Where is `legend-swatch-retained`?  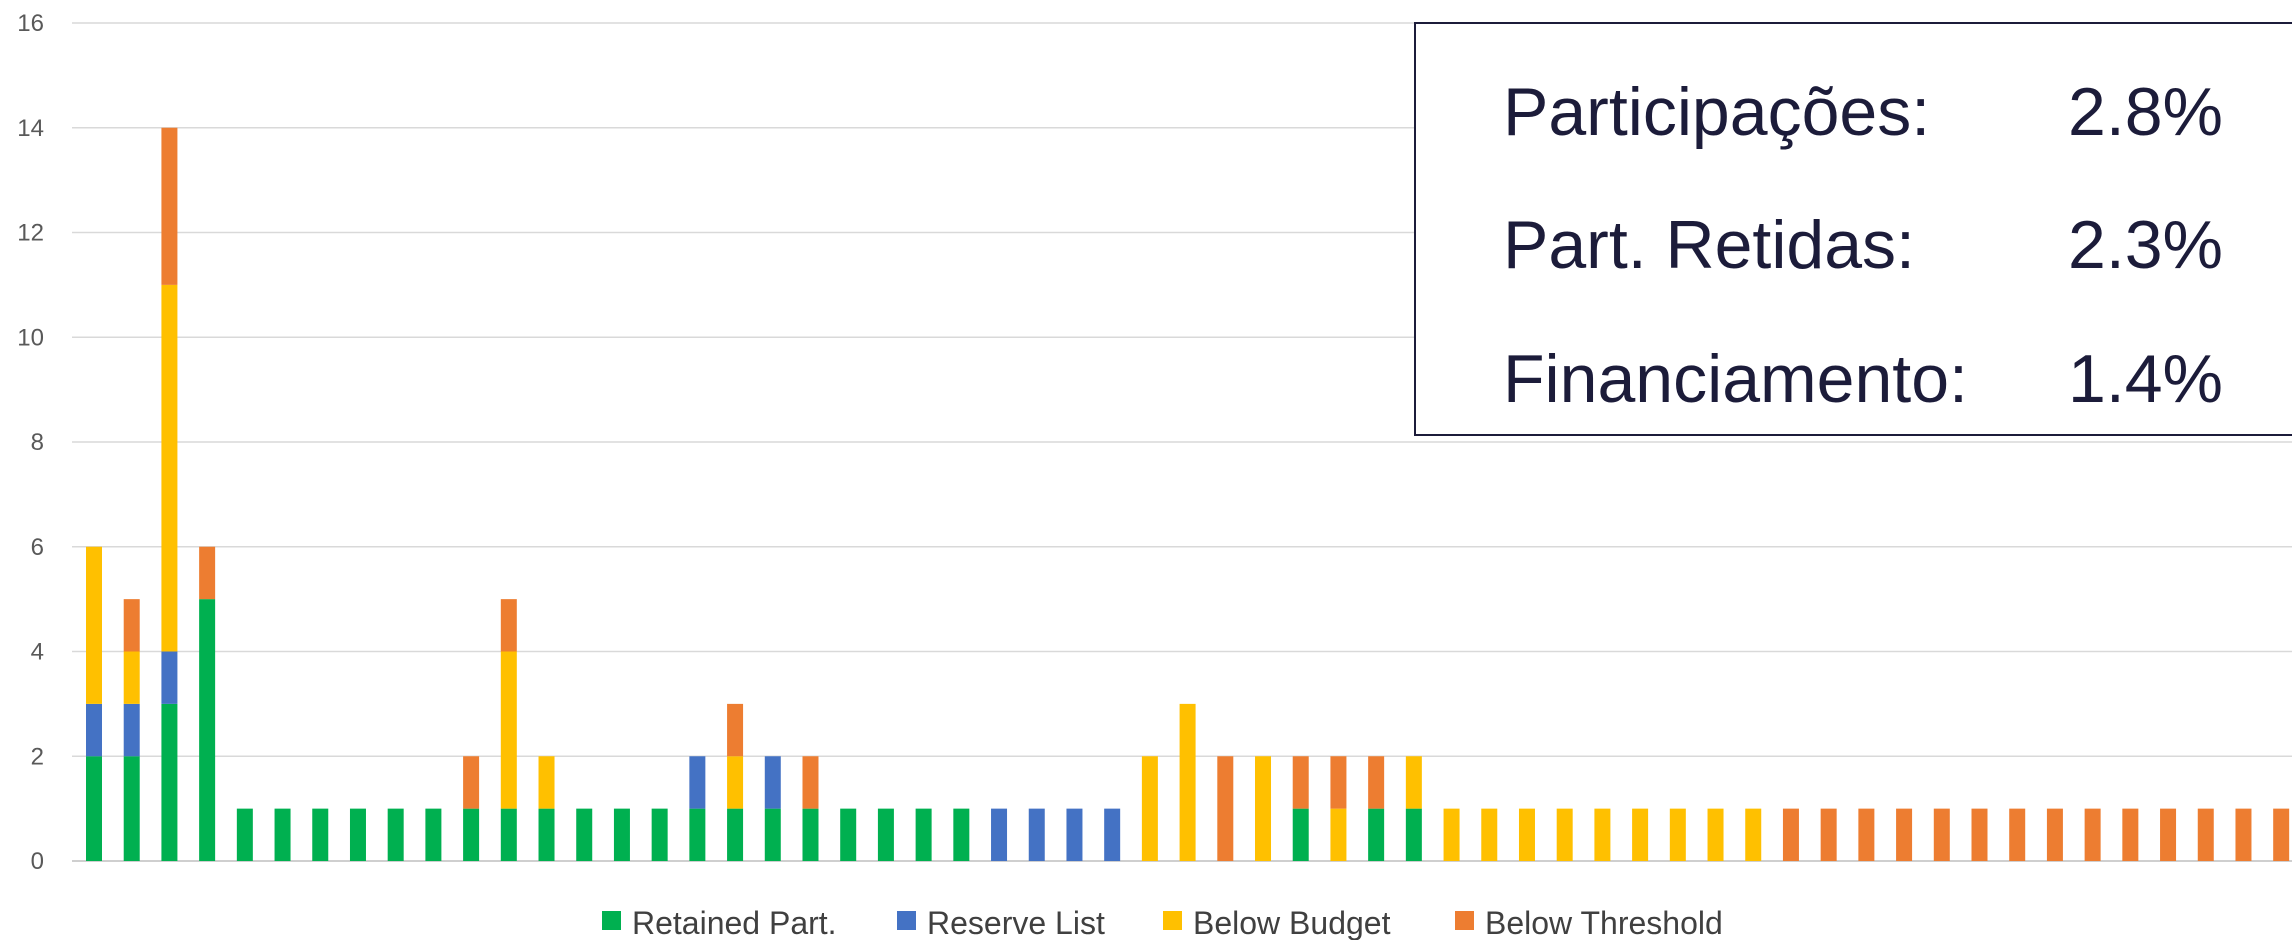
legend-swatch-retained is located at coordinates (611, 920).